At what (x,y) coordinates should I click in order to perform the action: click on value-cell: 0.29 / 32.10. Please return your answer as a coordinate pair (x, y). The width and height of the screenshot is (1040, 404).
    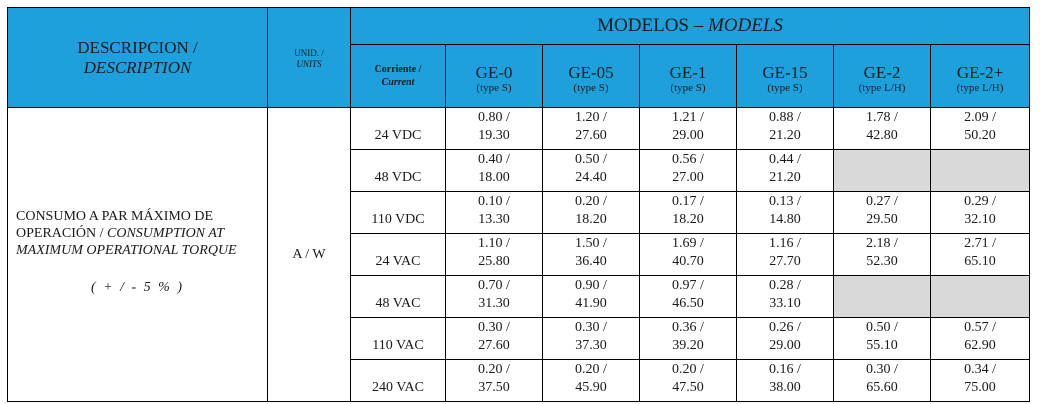
    Looking at the image, I should click on (980, 212).